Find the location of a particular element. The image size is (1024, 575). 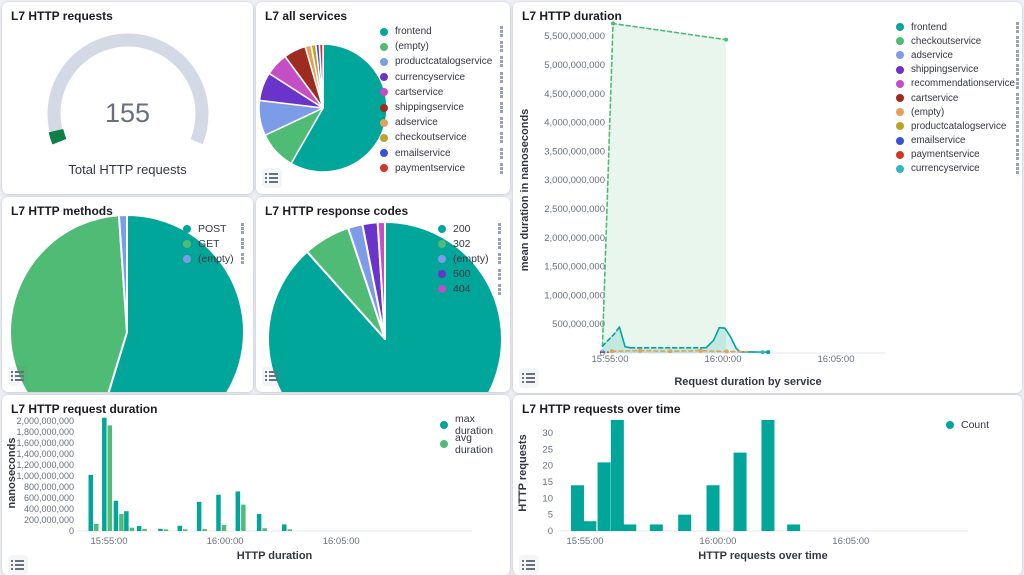

legend-item: 302 is located at coordinates (470, 243).